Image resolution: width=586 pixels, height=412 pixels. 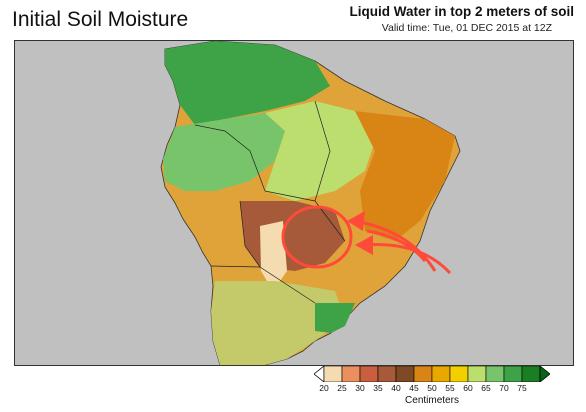 What do you see at coordinates (247, 83) in the screenshot?
I see `region-amazon-north` at bounding box center [247, 83].